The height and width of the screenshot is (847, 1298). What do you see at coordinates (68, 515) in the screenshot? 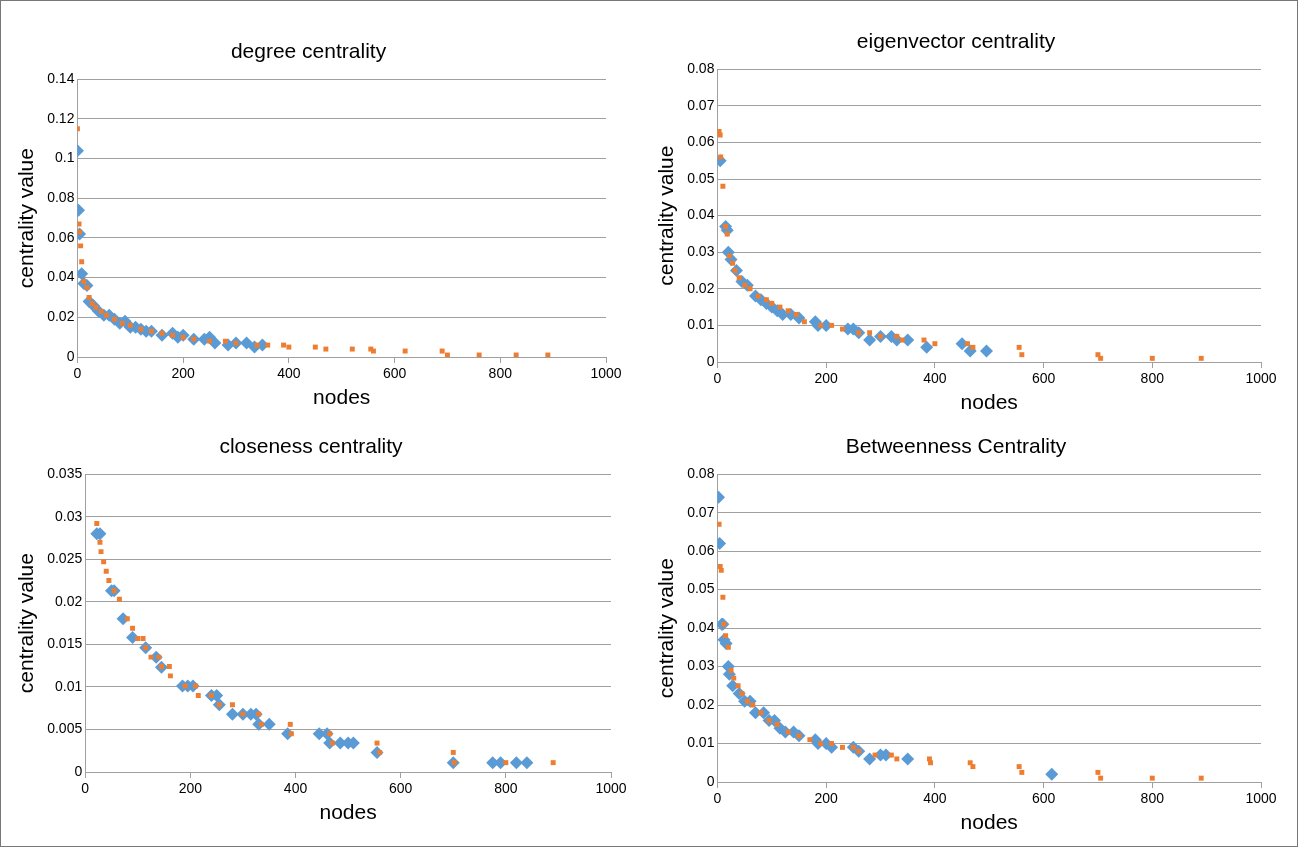
I see `y-tick-label: 0.03` at bounding box center [68, 515].